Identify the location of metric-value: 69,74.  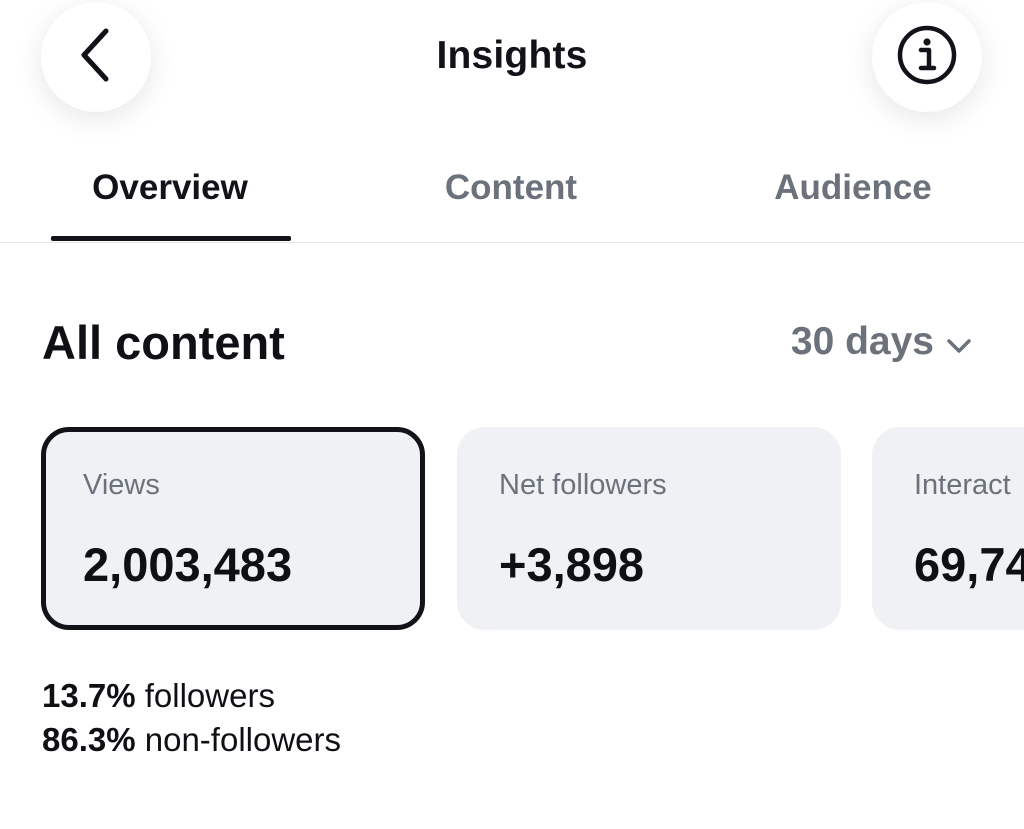
(969, 564).